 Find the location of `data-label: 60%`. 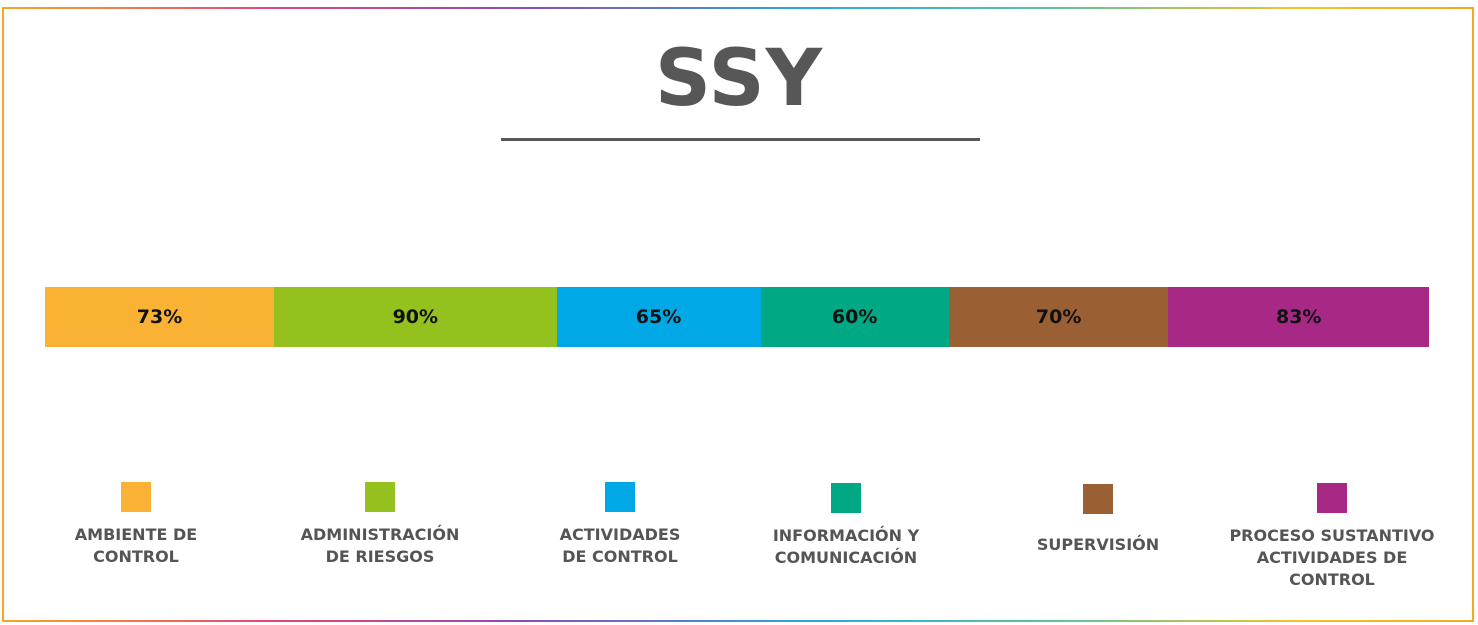

data-label: 60% is located at coordinates (854, 317).